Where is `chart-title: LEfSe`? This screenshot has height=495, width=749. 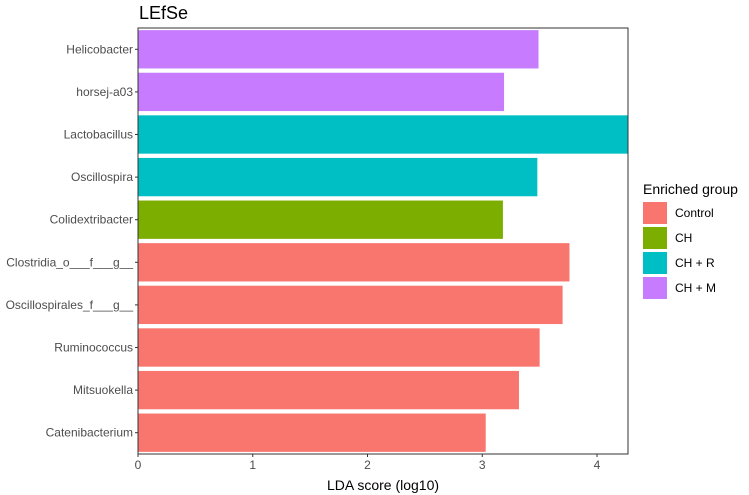
chart-title: LEfSe is located at coordinates (163, 13).